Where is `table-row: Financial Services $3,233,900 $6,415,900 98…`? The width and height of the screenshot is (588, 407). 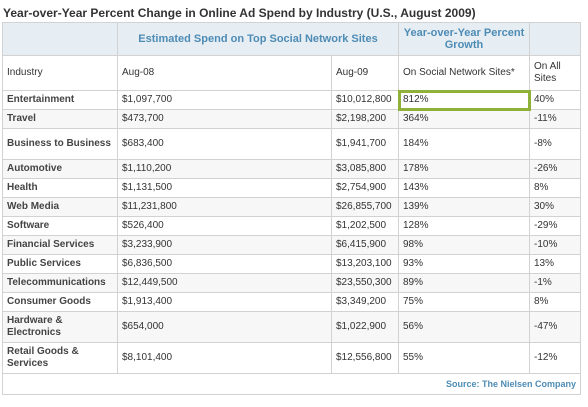
table-row: Financial Services $3,233,900 $6,415,900 98… is located at coordinates (291, 245).